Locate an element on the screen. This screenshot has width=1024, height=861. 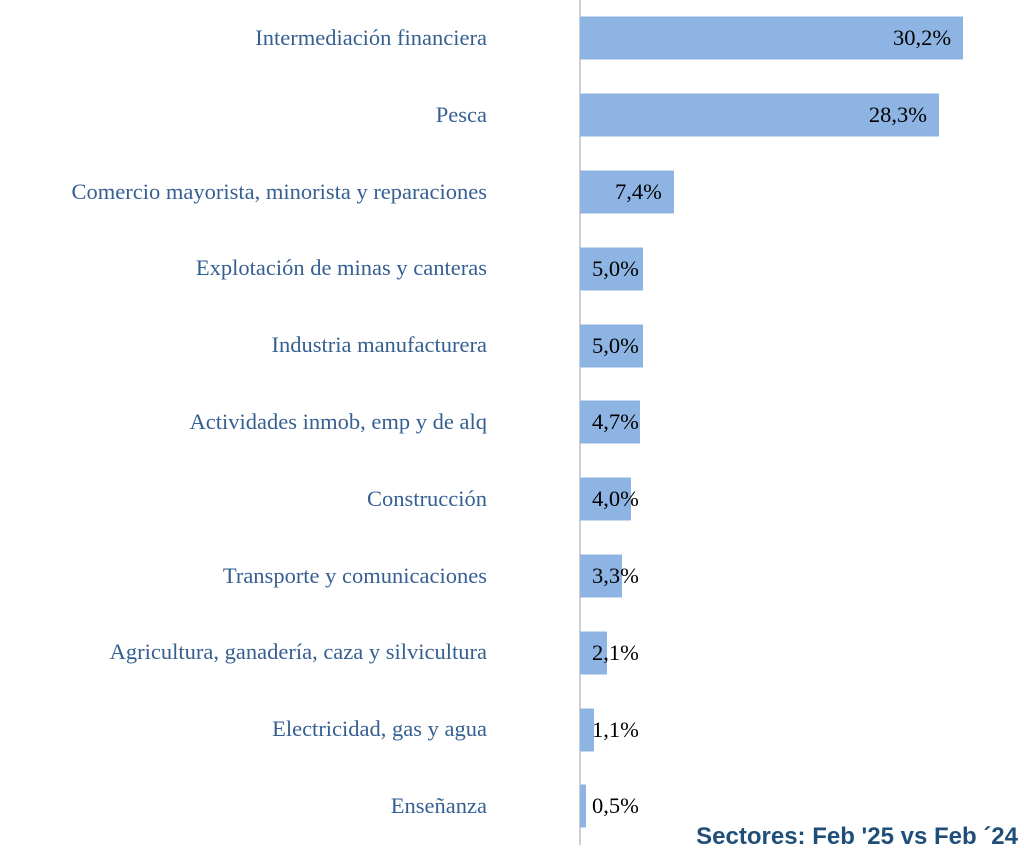
value-label: 1,1% is located at coordinates (615, 729).